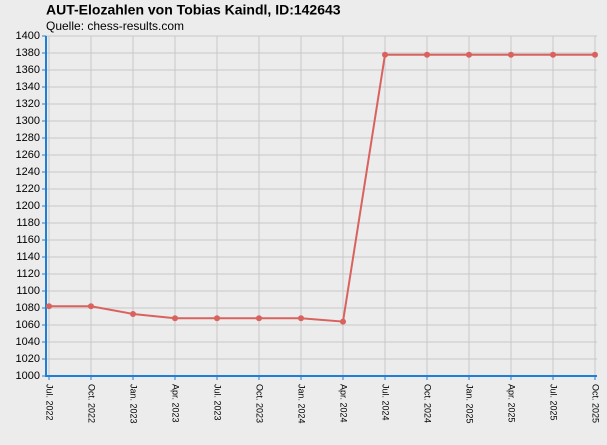 The height and width of the screenshot is (445, 607). Describe the element at coordinates (512, 403) in the screenshot. I see `x-tick-label: Apr. 2025` at that location.